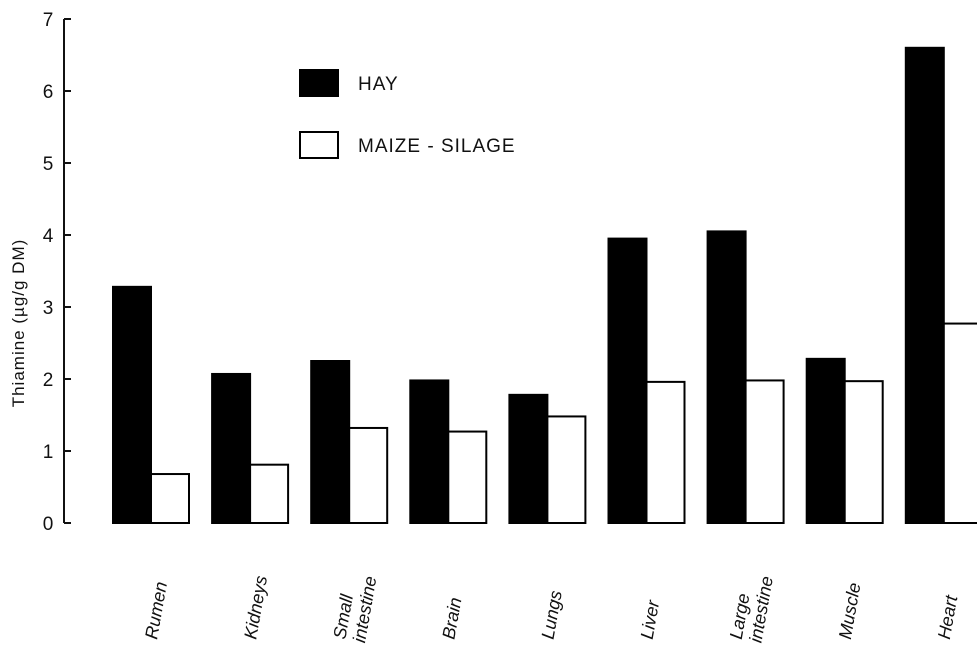 This screenshot has width=977, height=649. Describe the element at coordinates (48, 92) in the screenshot. I see `y-tick-label: 6` at that location.